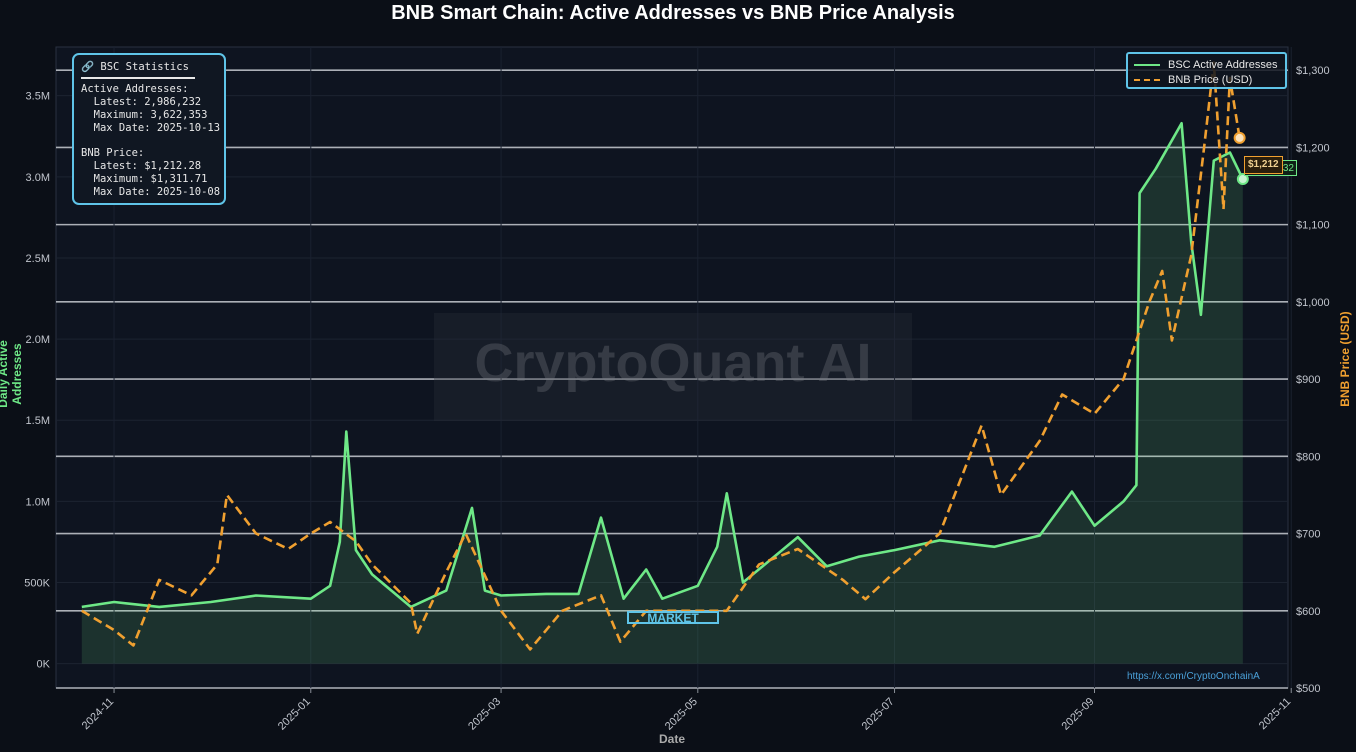 This screenshot has width=1356, height=752. Describe the element at coordinates (1308, 612) in the screenshot. I see `y-right-tick-label: $600` at that location.